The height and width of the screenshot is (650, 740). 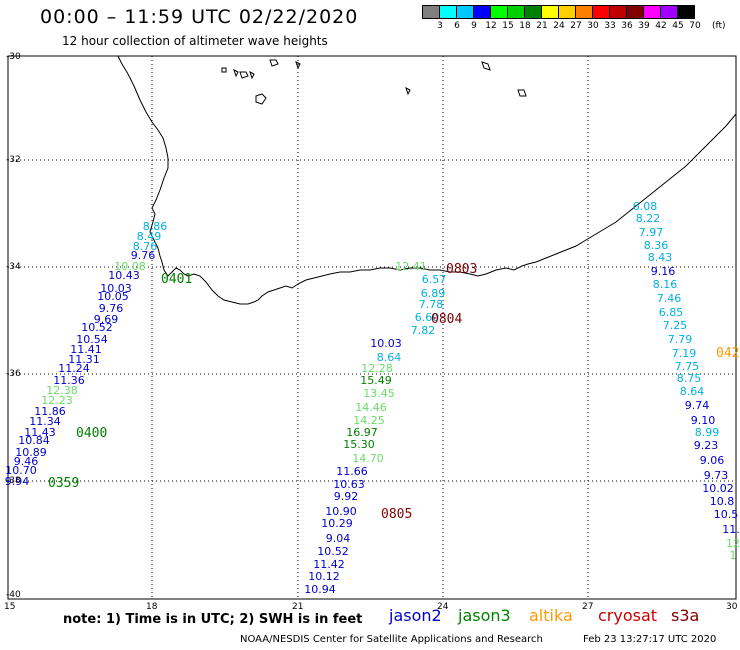 I want to click on lat-label: -34, so click(x=13, y=267).